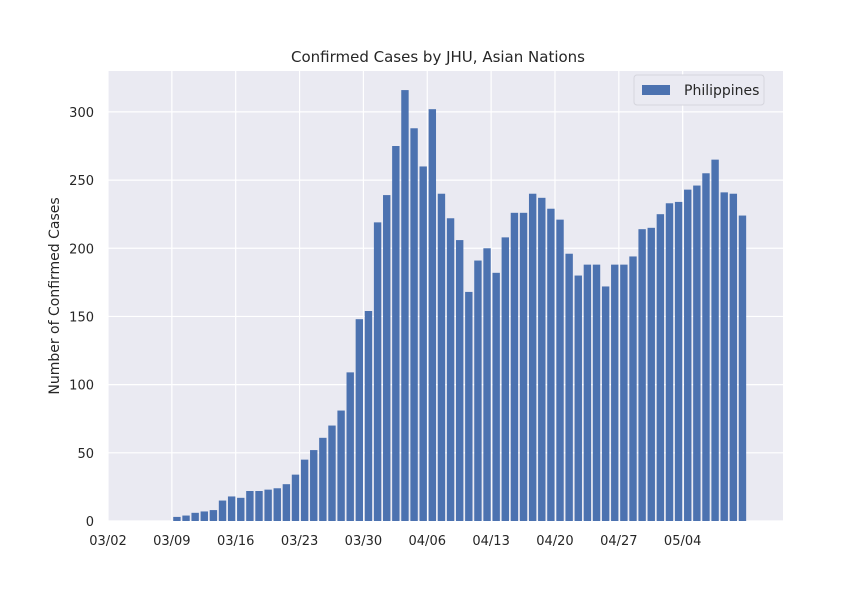 Image resolution: width=857 pixels, height=589 pixels. I want to click on x-tick-label: 04/20, so click(554, 541).